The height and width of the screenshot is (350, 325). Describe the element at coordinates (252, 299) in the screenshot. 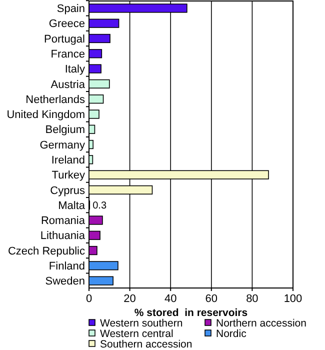

I see `x-tick-label: 80` at that location.